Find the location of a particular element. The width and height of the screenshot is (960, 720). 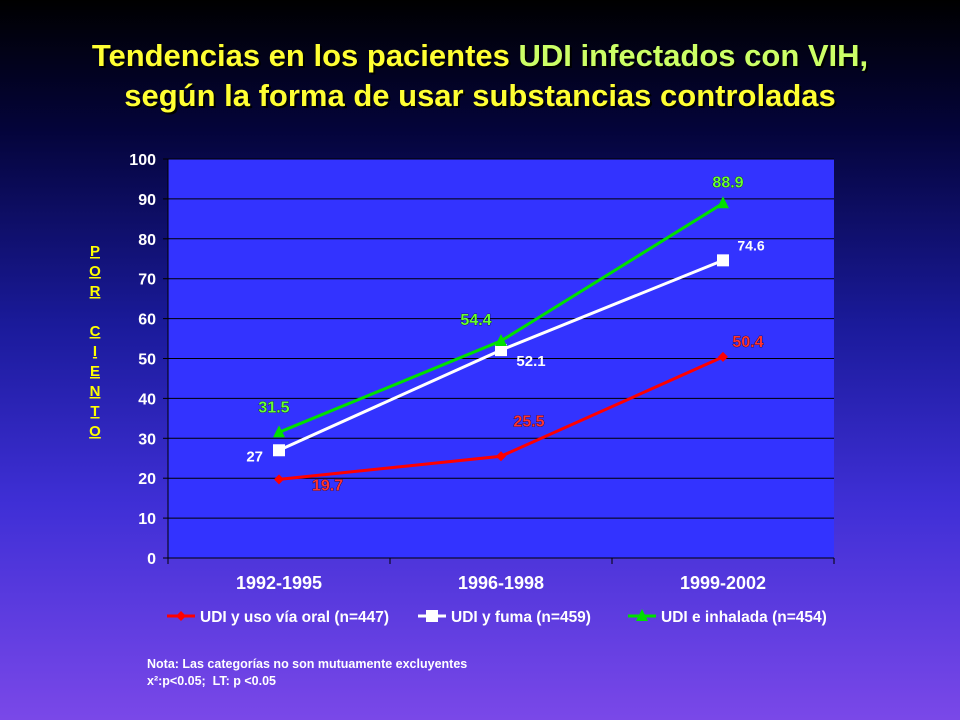

y-tick-label: 90 is located at coordinates (147, 200).